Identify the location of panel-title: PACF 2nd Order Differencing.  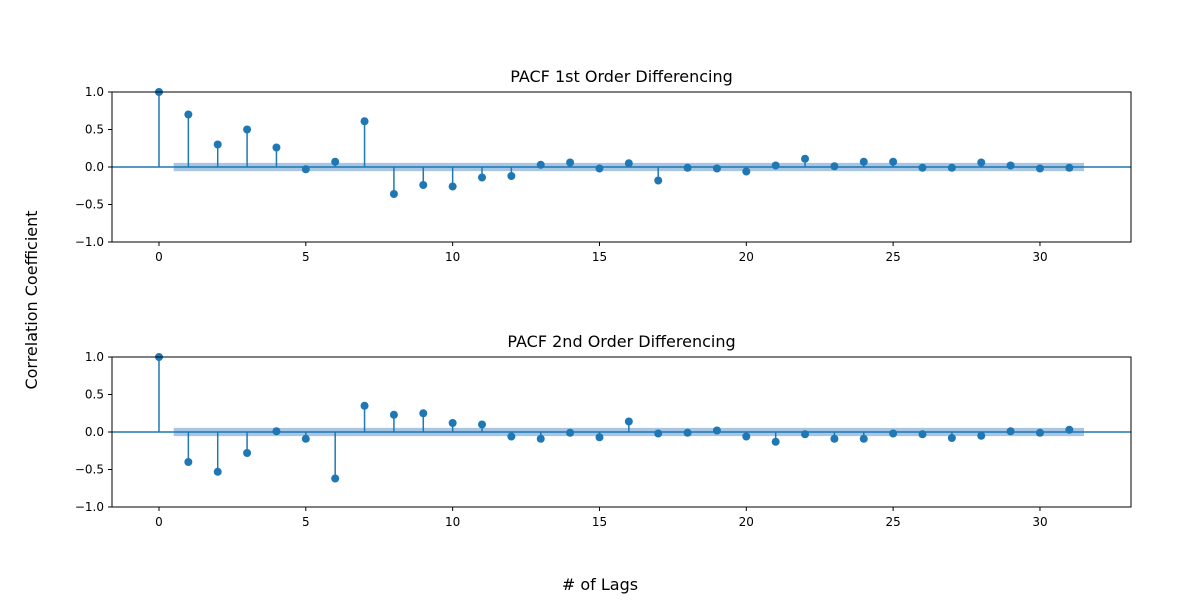
(621, 341).